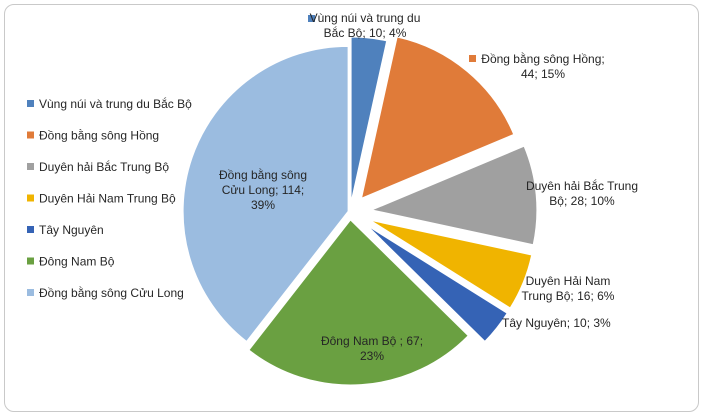 This screenshot has height=418, width=705. I want to click on legend-label-2: Đồng bằng sông Hồng, so click(99, 135).